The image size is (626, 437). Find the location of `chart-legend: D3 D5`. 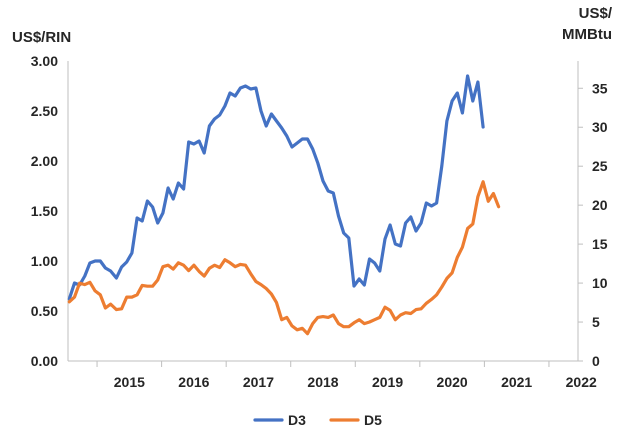

chart-legend: D3 D5 is located at coordinates (317, 420).